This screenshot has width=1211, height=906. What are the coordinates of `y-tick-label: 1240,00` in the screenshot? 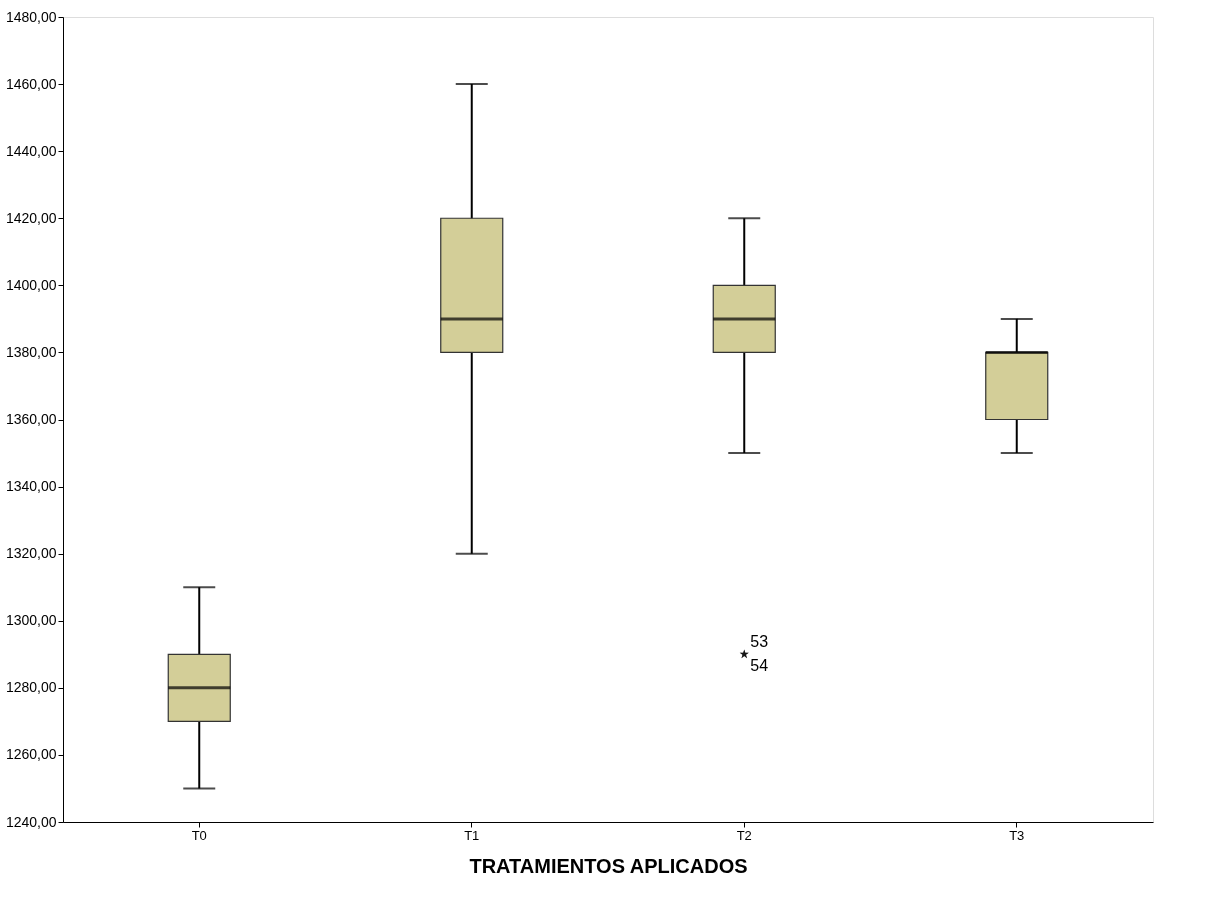 It's located at (31, 821).